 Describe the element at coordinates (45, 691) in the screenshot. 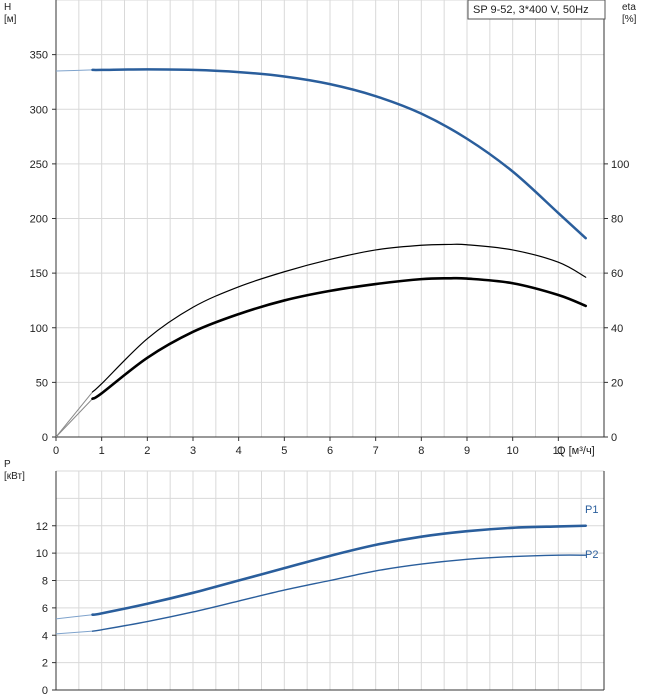

I see `p-tick-label: 0` at that location.